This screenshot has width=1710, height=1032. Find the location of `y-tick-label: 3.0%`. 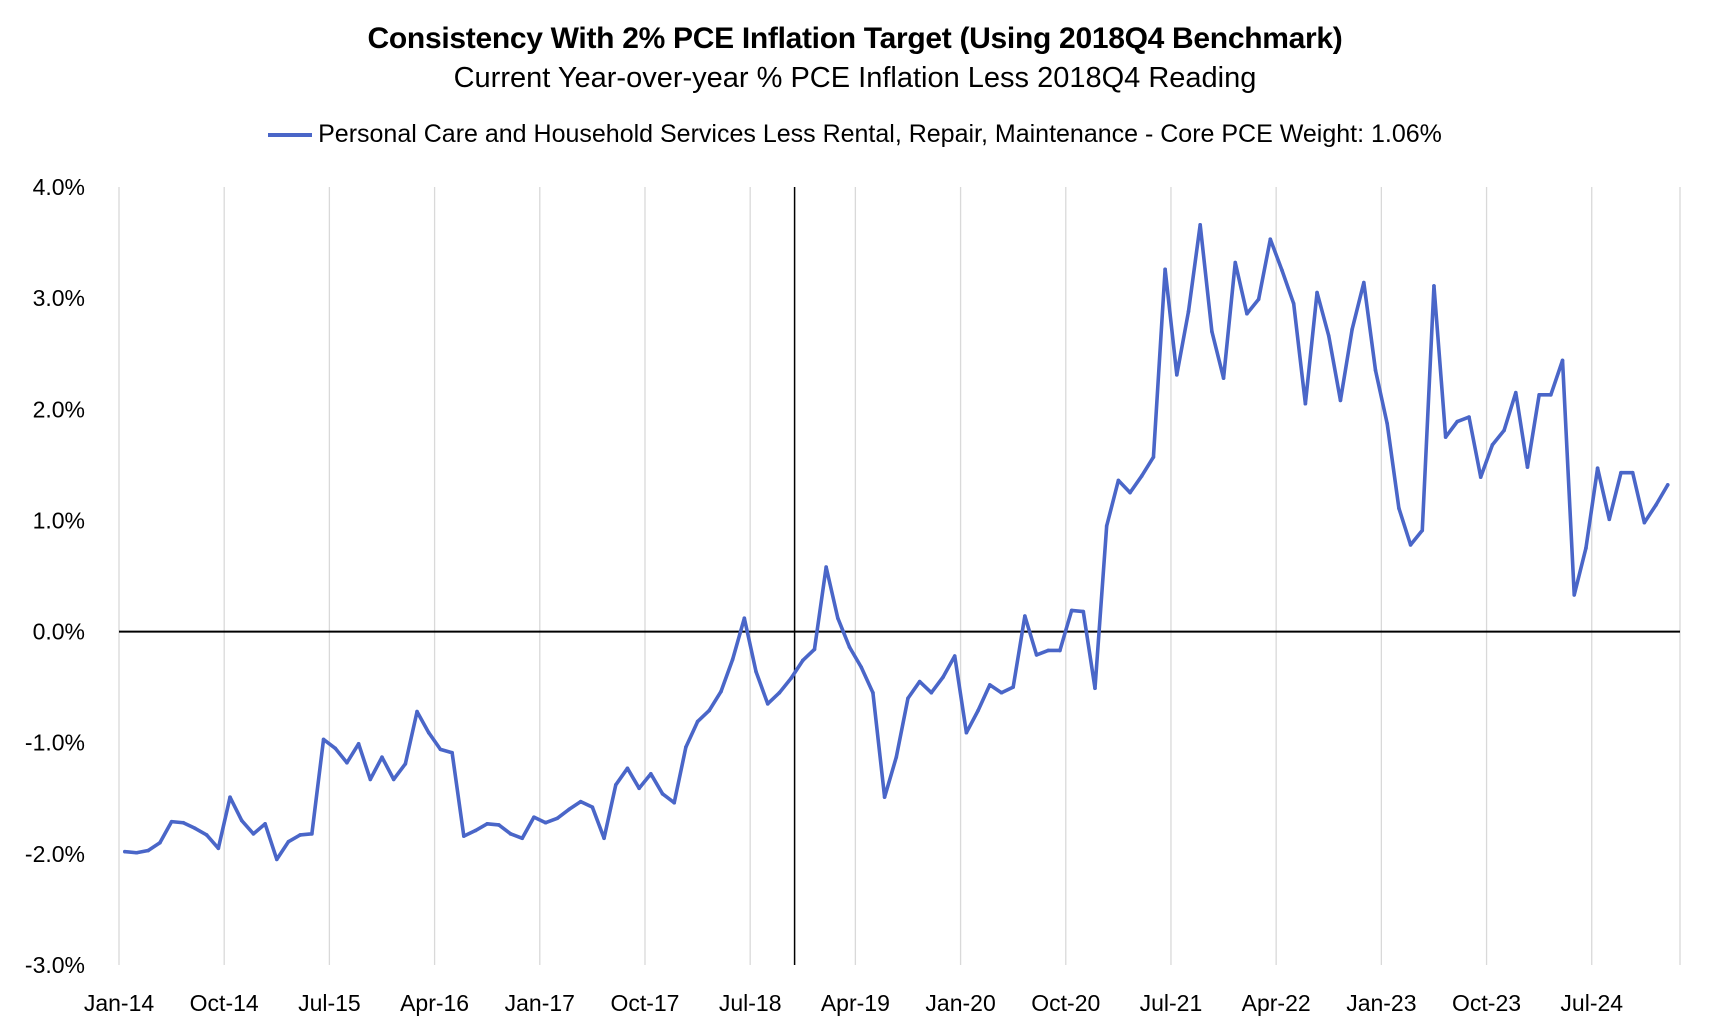

y-tick-label: 3.0% is located at coordinates (59, 298).